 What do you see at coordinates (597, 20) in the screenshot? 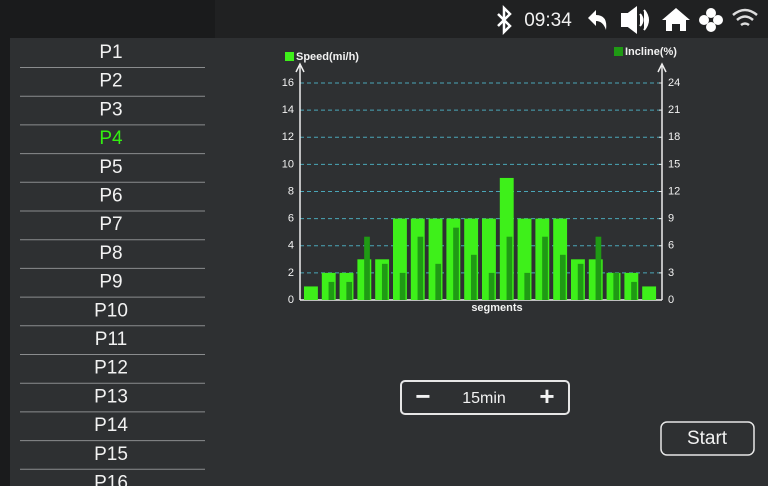
I see `back-icon` at bounding box center [597, 20].